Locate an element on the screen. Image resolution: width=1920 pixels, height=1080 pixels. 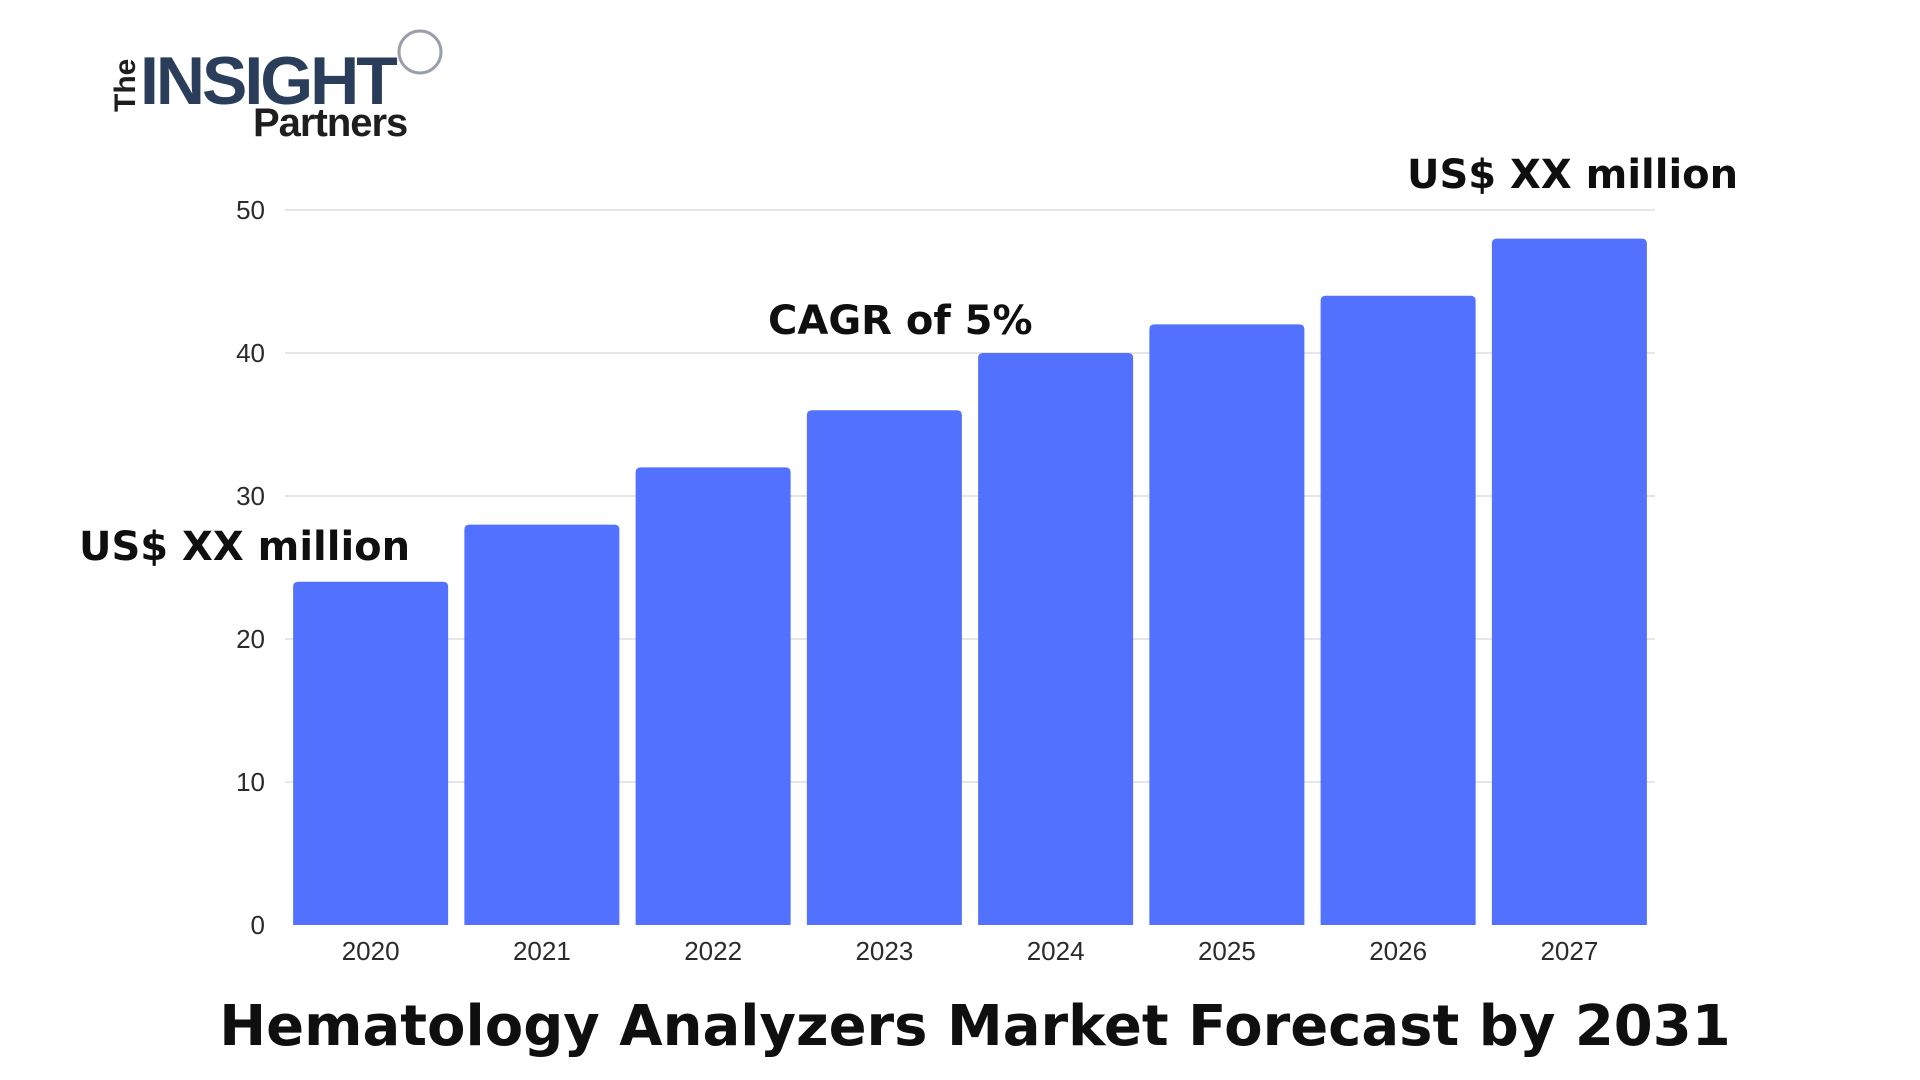
x-tick-label: 2025 is located at coordinates (1227, 951).